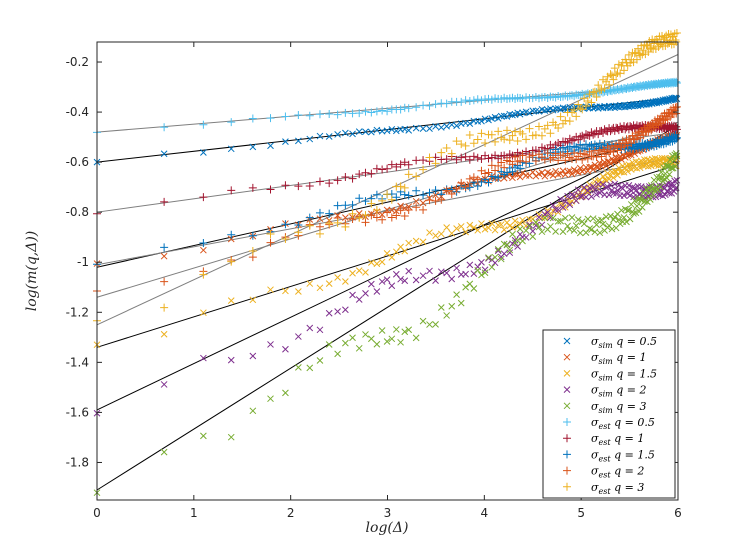  What do you see at coordinates (619, 358) in the screenshot?
I see `legend-entry: σsim q = 1` at bounding box center [619, 358].